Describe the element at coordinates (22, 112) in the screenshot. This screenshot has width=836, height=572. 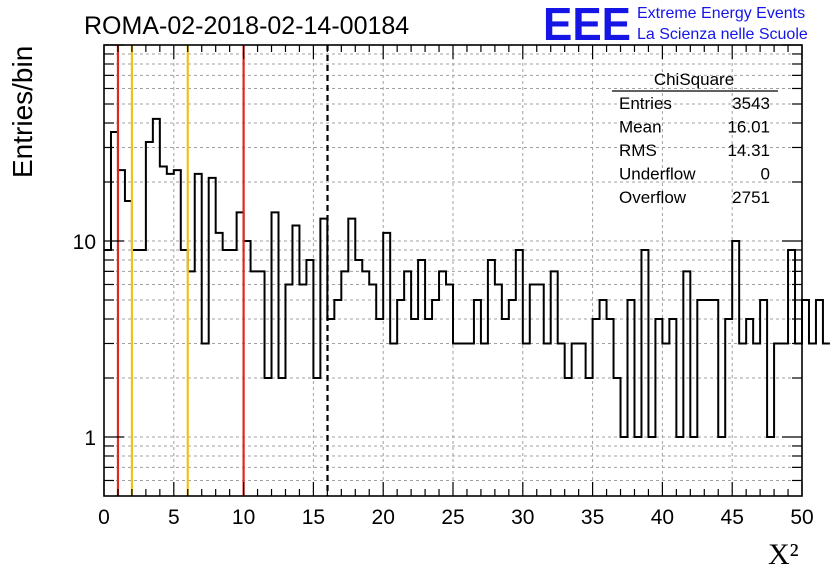
I see `y-axis-title: Entries/bin` at that location.